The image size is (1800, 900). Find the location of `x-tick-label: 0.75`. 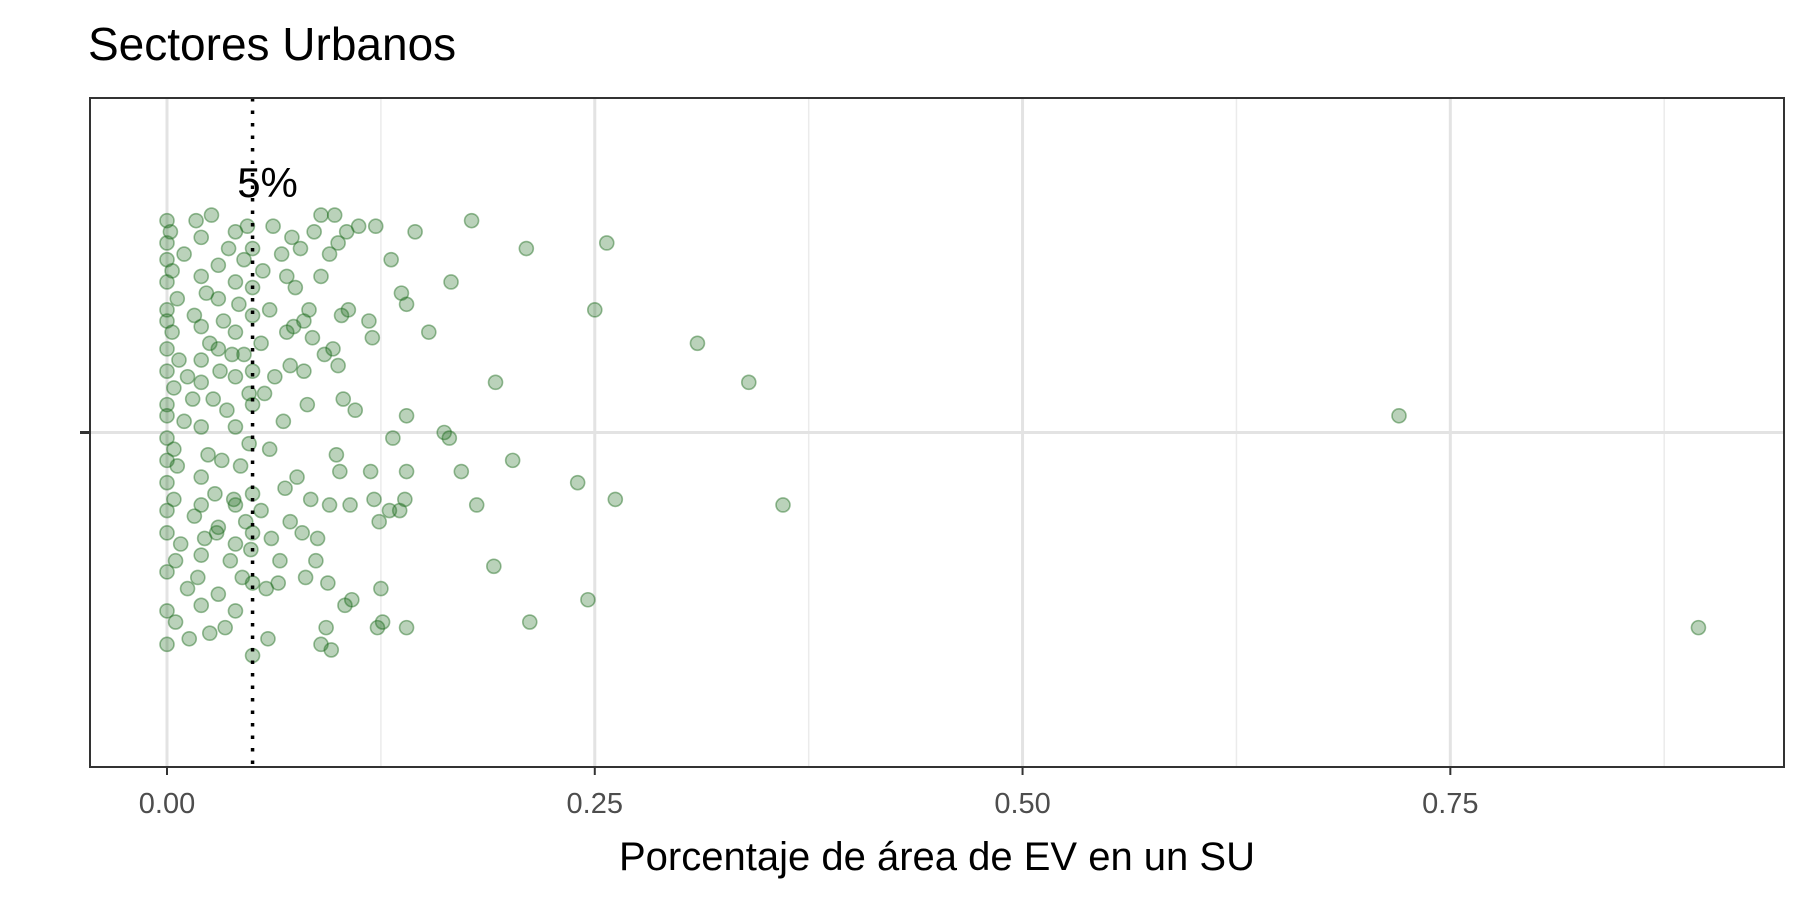

x-tick-label: 0.75 is located at coordinates (1450, 804).